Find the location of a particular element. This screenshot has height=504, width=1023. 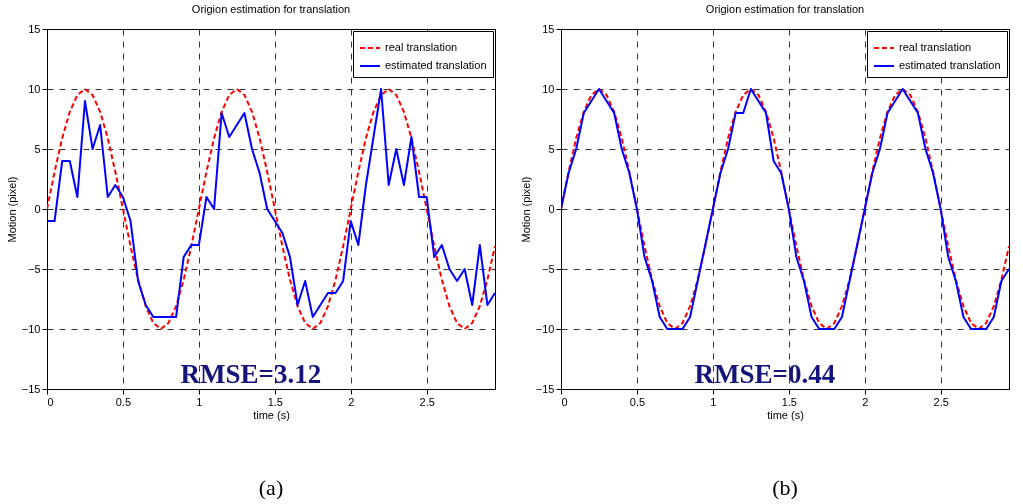

annotation: RMSE=0.44 is located at coordinates (765, 373).